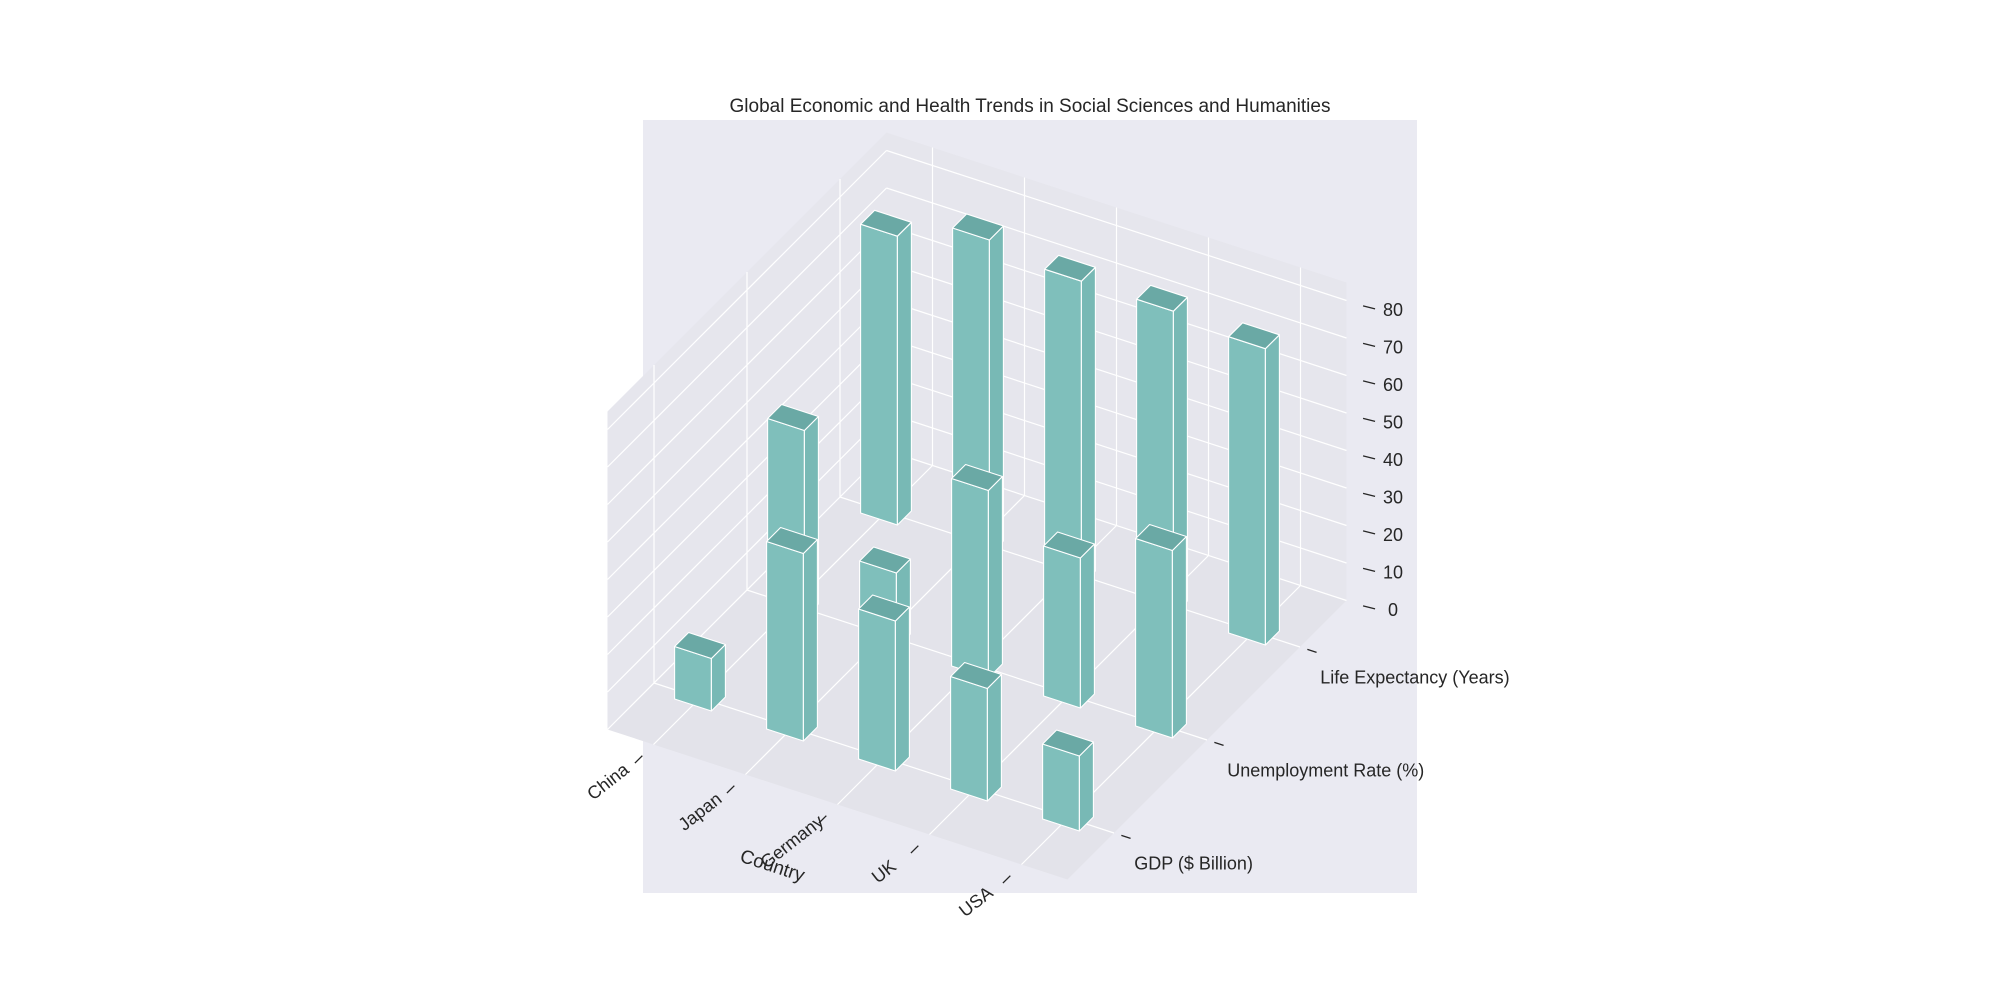 The image size is (2000, 1000). I want to click on bar-uk-gdp-billion, so click(976, 731).